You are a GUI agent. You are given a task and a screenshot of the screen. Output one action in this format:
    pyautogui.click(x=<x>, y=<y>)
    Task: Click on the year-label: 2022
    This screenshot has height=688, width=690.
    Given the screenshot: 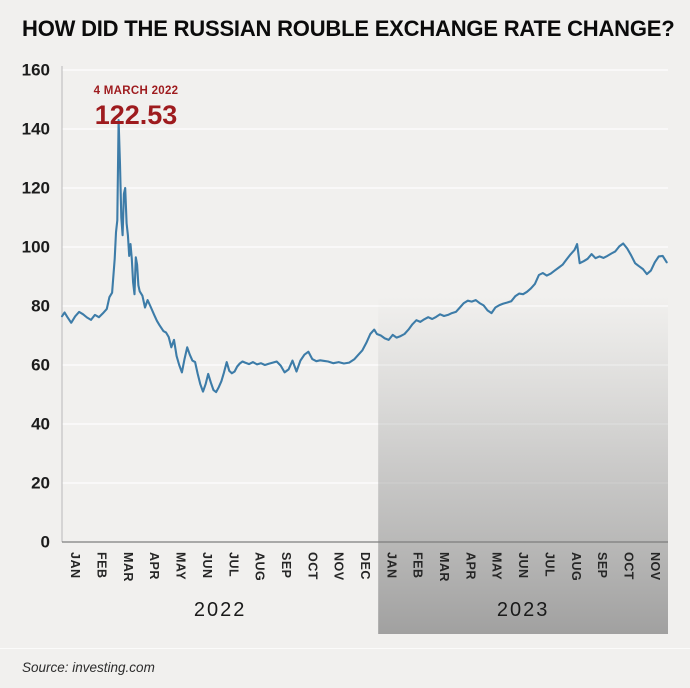 What is the action you would take?
    pyautogui.click(x=220, y=610)
    